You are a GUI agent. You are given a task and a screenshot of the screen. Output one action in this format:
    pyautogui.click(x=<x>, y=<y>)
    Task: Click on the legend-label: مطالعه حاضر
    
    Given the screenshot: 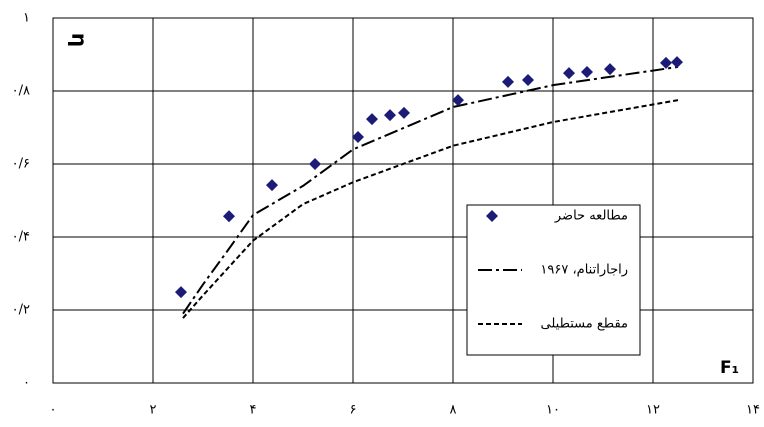 What is the action you would take?
    pyautogui.click(x=591, y=216)
    